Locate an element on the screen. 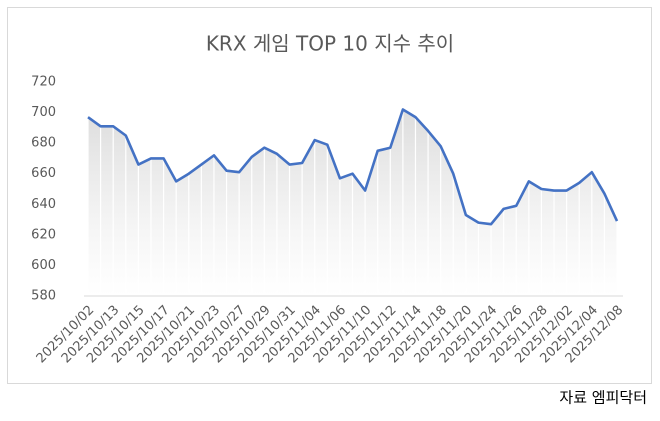 The image size is (660, 421). y-tick-label: 620 is located at coordinates (43, 234).